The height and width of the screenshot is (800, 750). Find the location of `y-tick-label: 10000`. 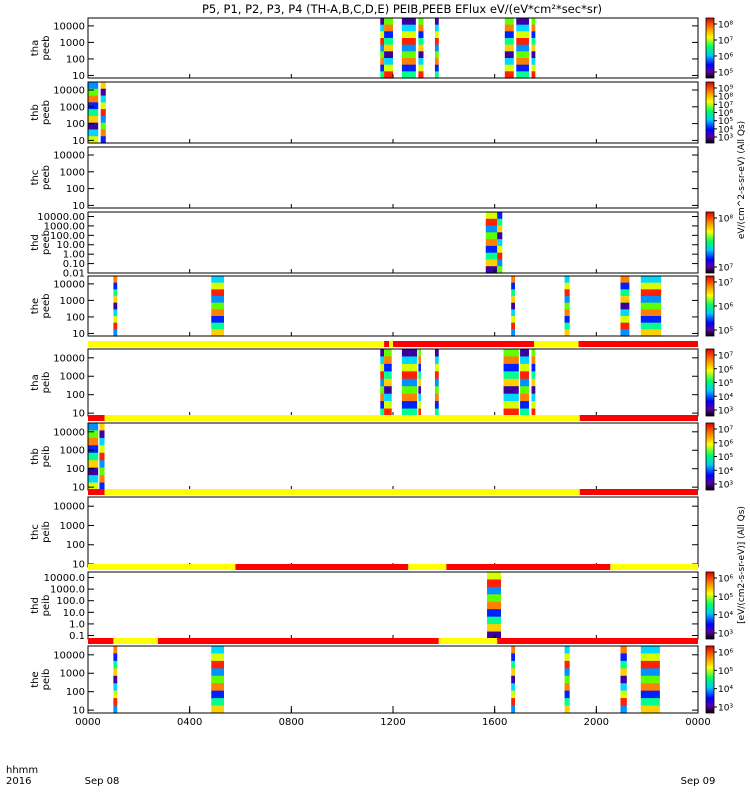

y-tick-label: 10000 is located at coordinates (69, 26).